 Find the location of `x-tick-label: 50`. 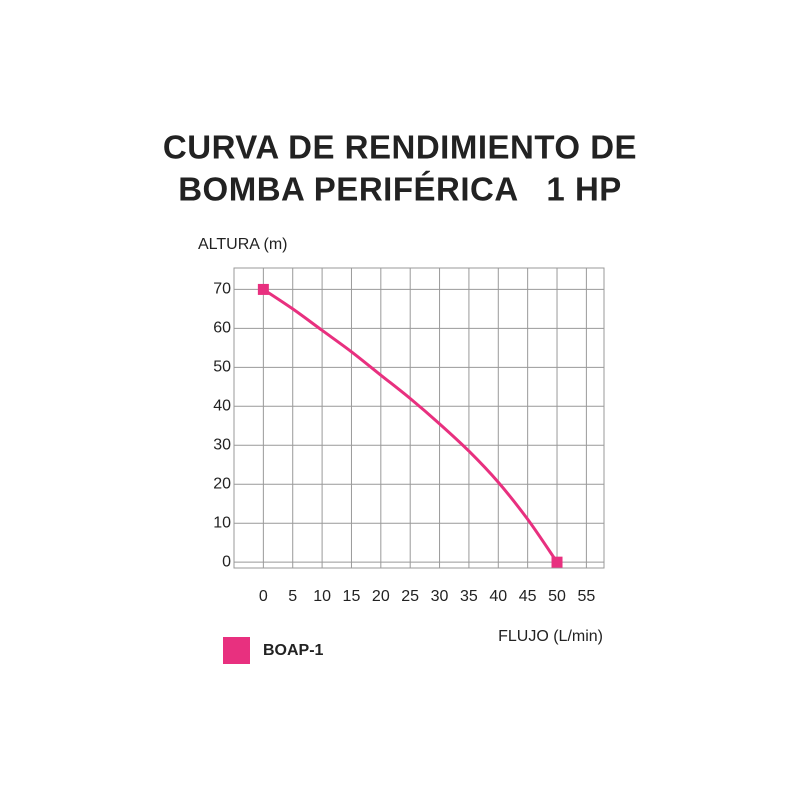

x-tick-label: 50 is located at coordinates (557, 596).